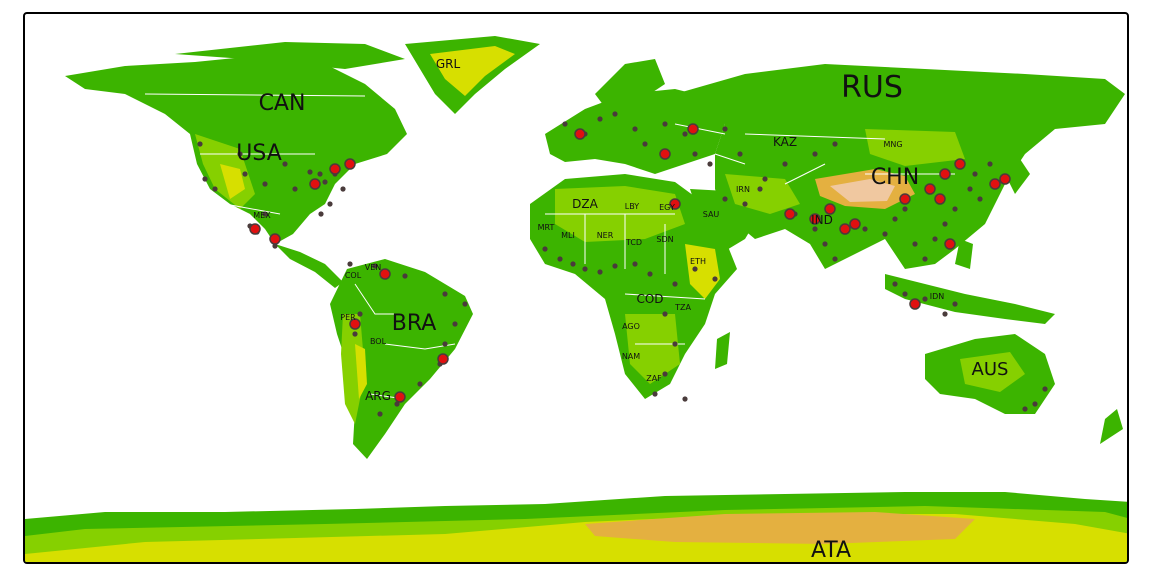  Describe the element at coordinates (309, 266) in the screenshot. I see `central-america` at that location.